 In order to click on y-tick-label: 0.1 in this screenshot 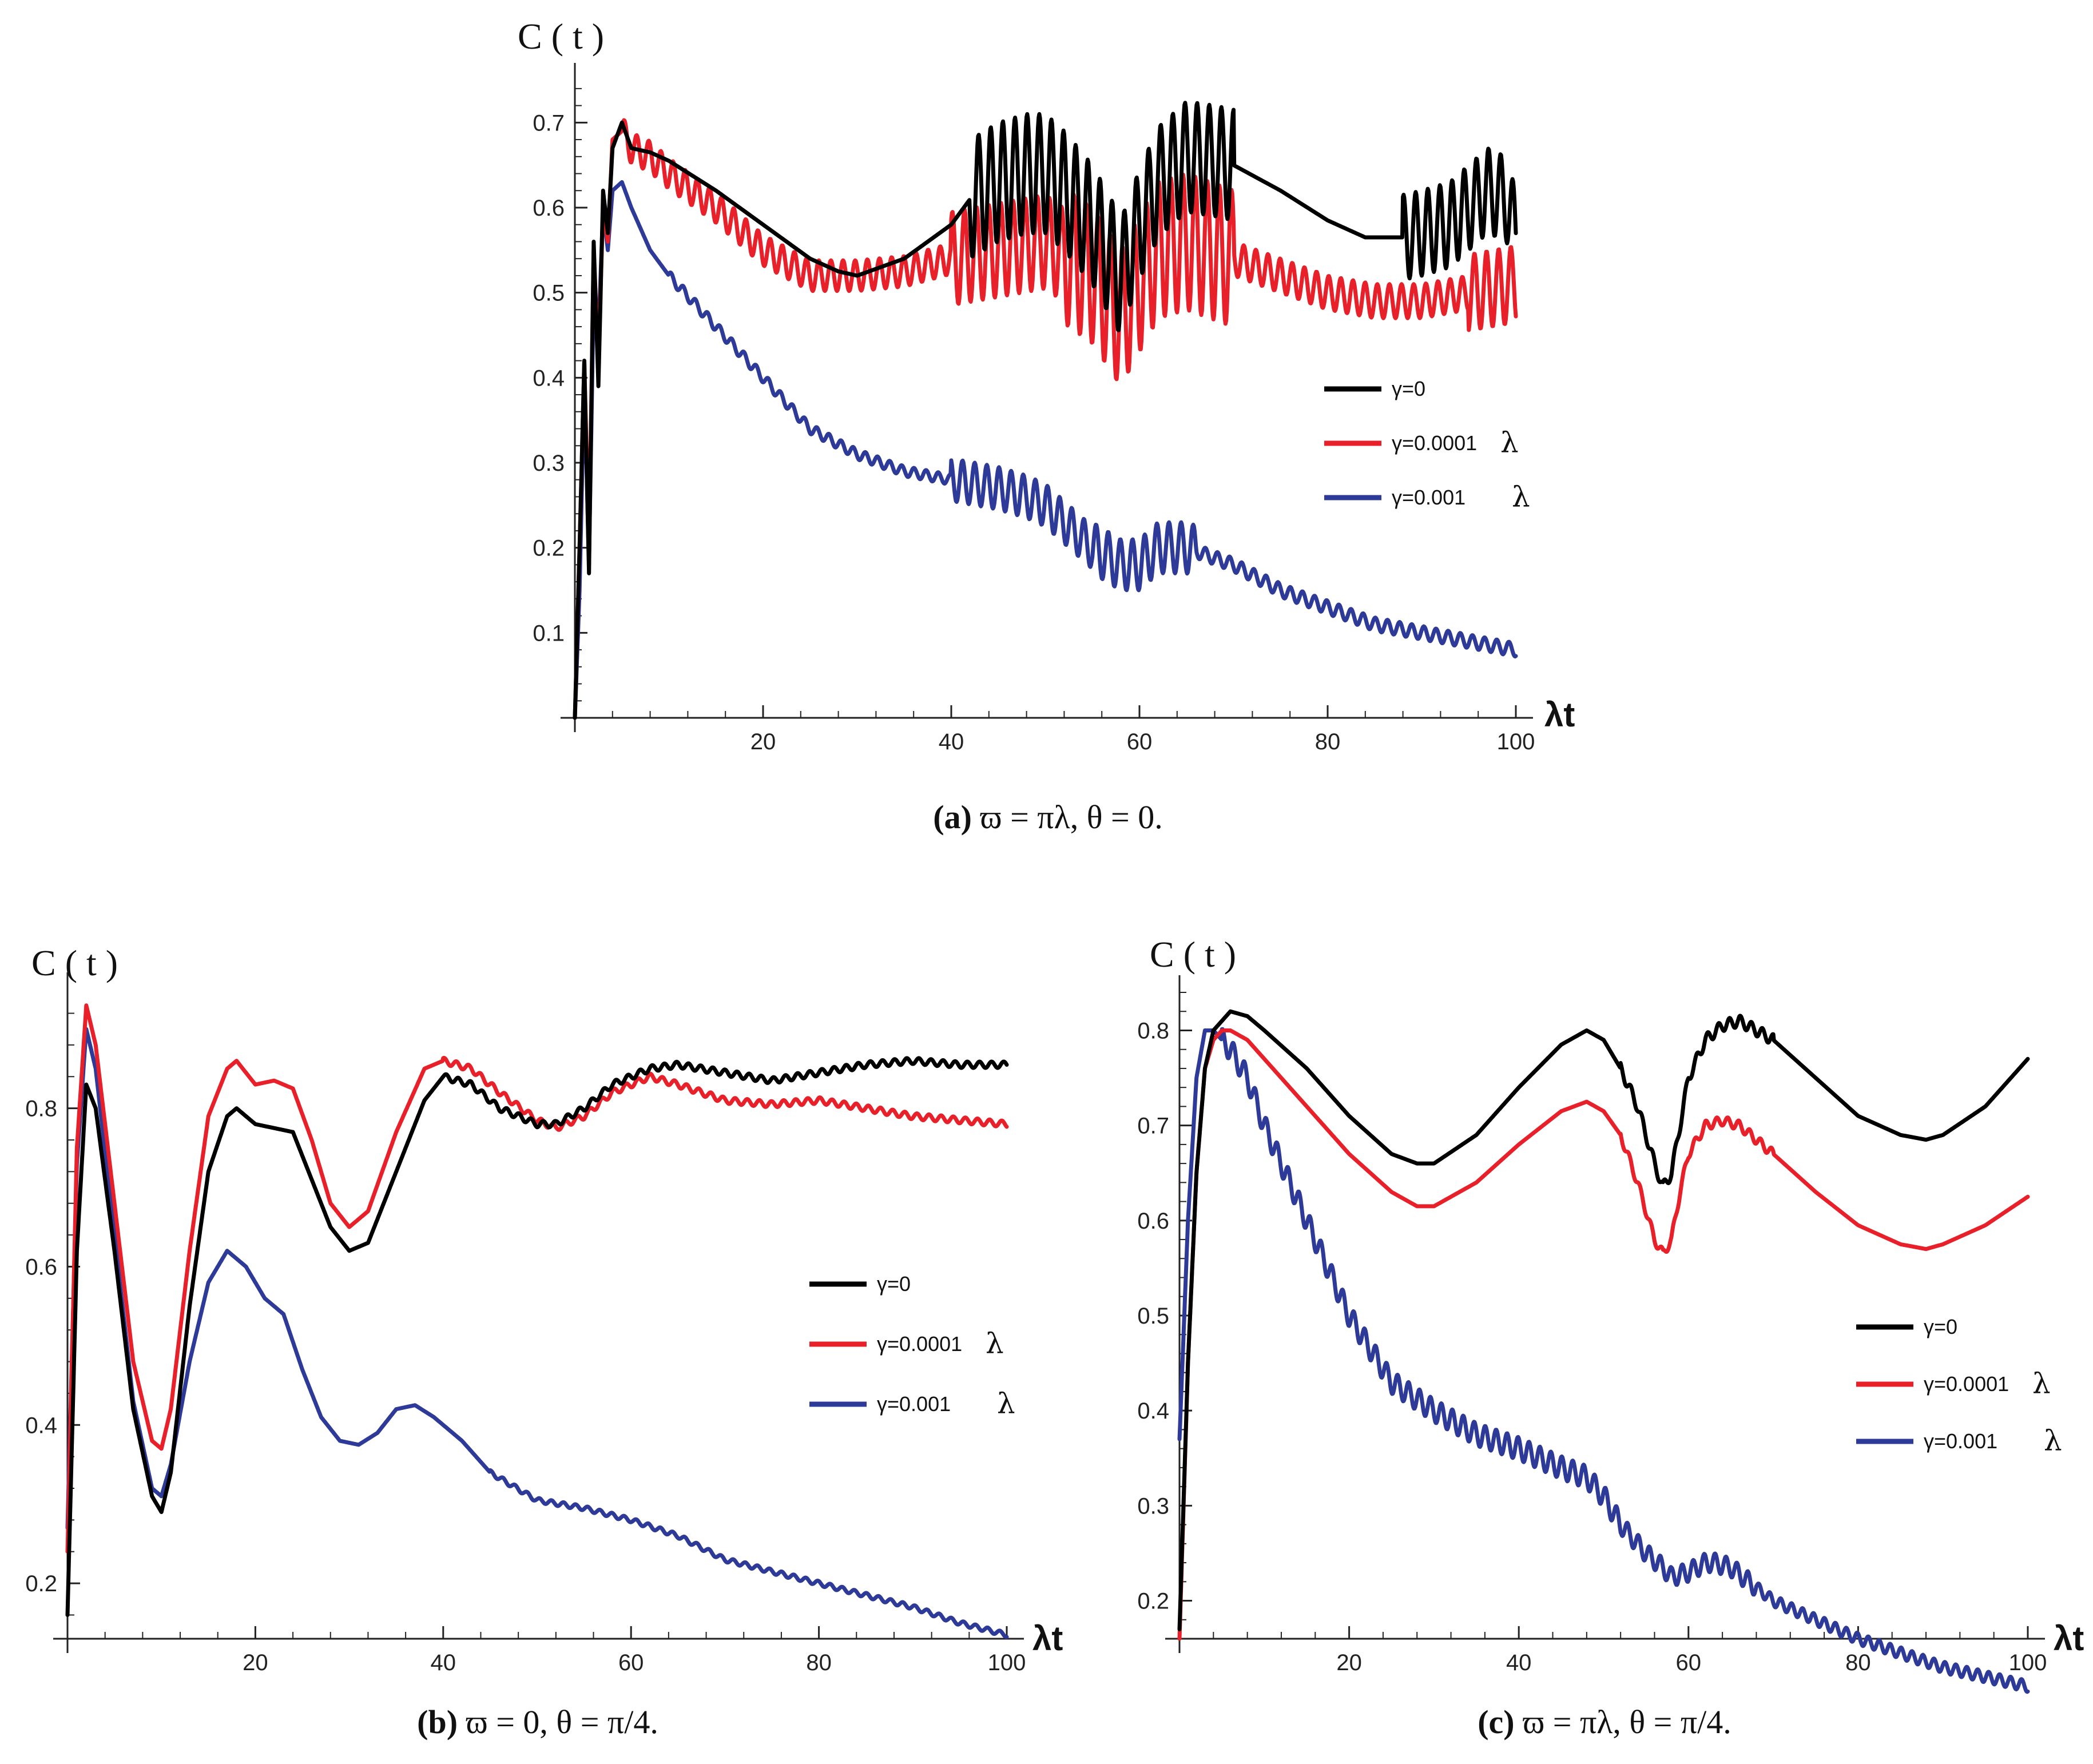, I will do `click(549, 633)`.